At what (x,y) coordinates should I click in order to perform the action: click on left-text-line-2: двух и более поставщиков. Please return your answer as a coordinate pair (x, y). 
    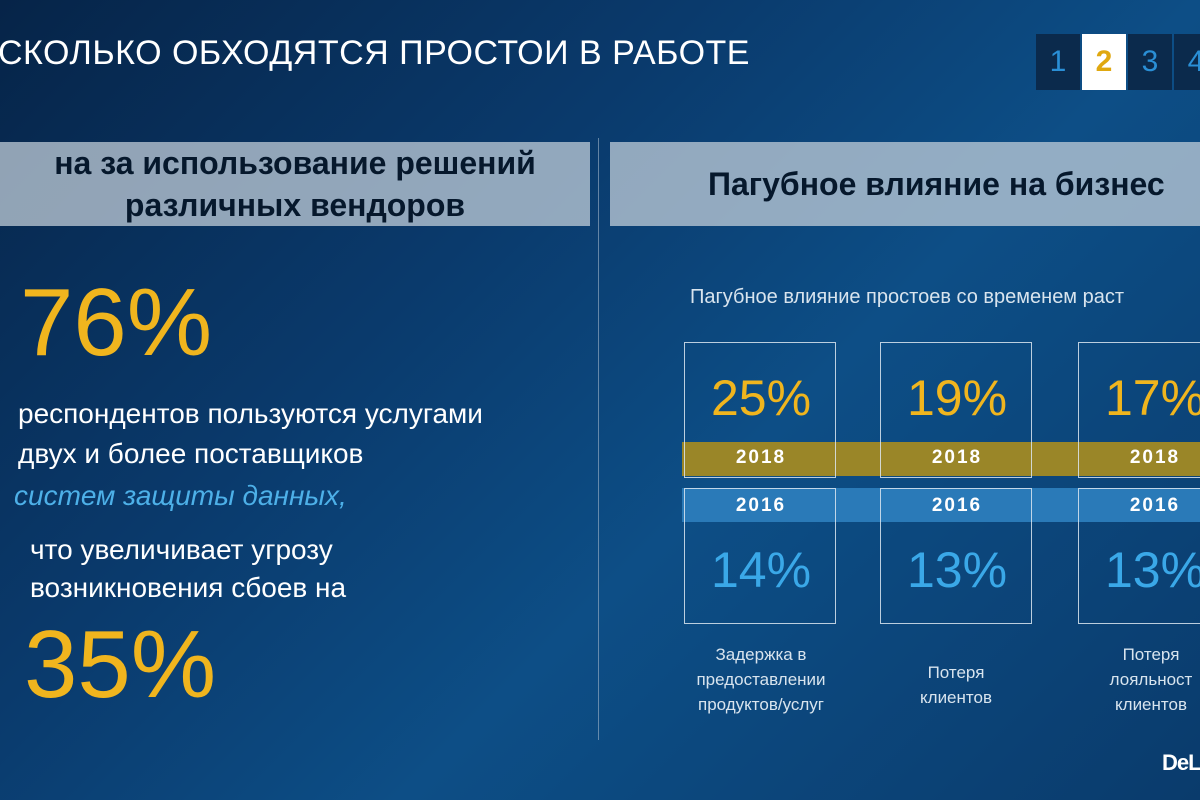
    Looking at the image, I should click on (191, 453).